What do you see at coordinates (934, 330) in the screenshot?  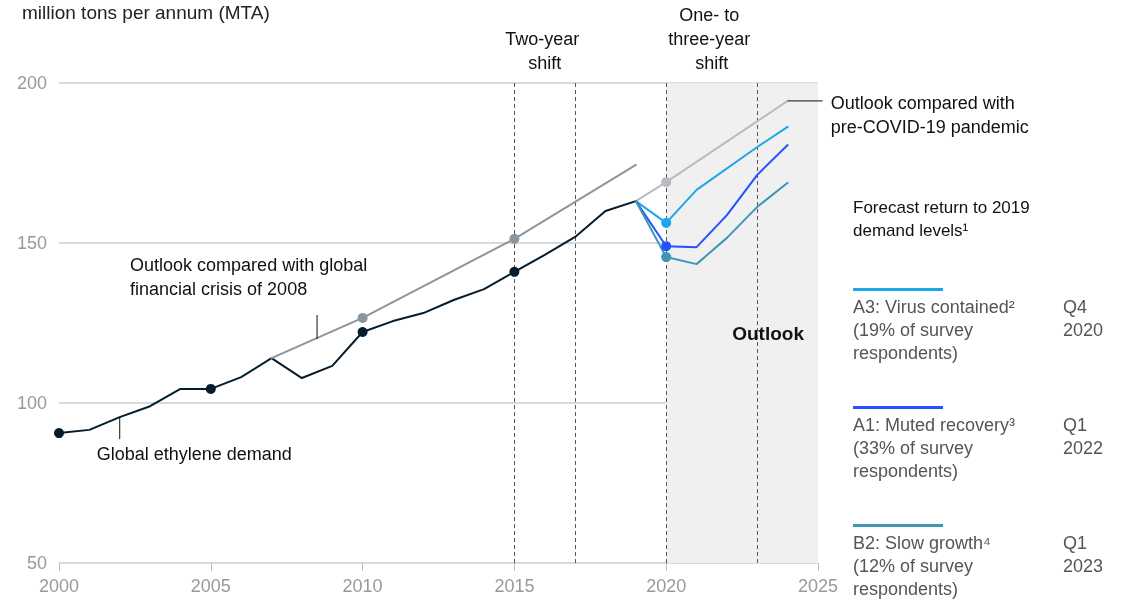 I see `legend-label: A3: Virus contained² (19% of survey respondents)` at bounding box center [934, 330].